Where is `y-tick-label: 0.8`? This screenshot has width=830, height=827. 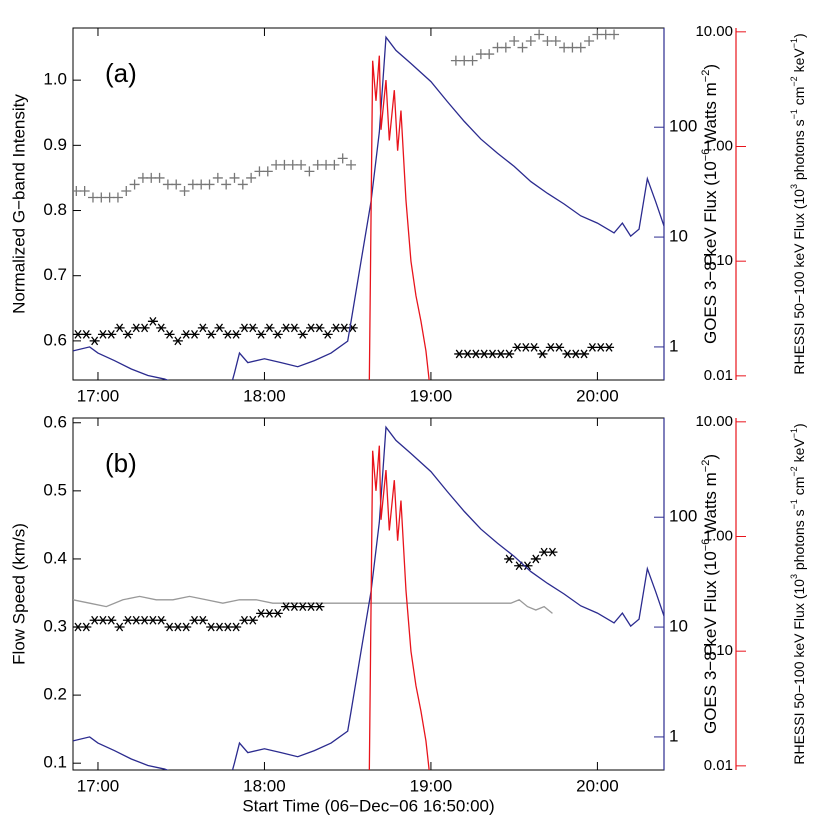 y-tick-label: 0.8 is located at coordinates (55, 209).